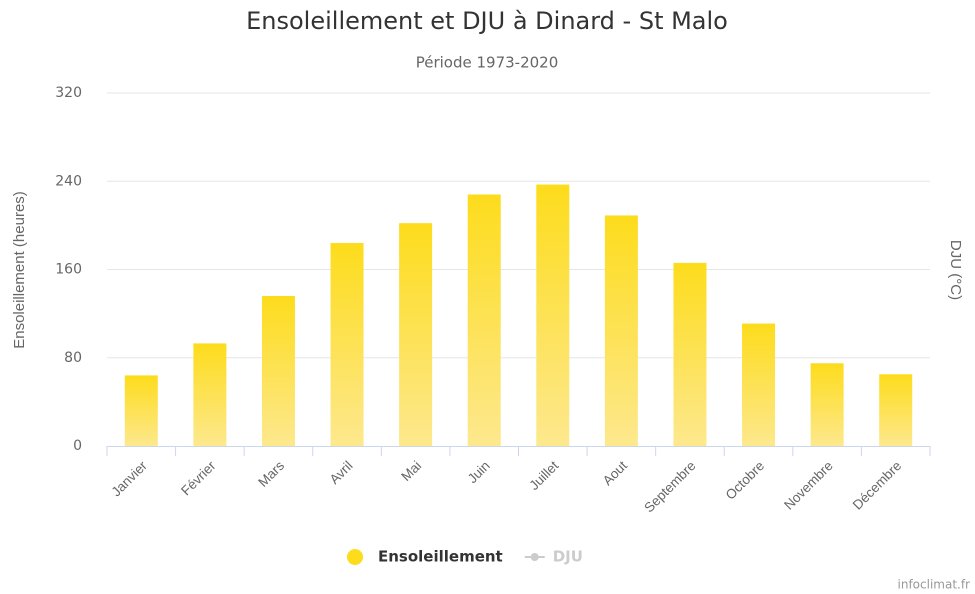 This screenshot has width=975, height=594. What do you see at coordinates (934, 585) in the screenshot?
I see `credits: infoclimat.fr` at bounding box center [934, 585].